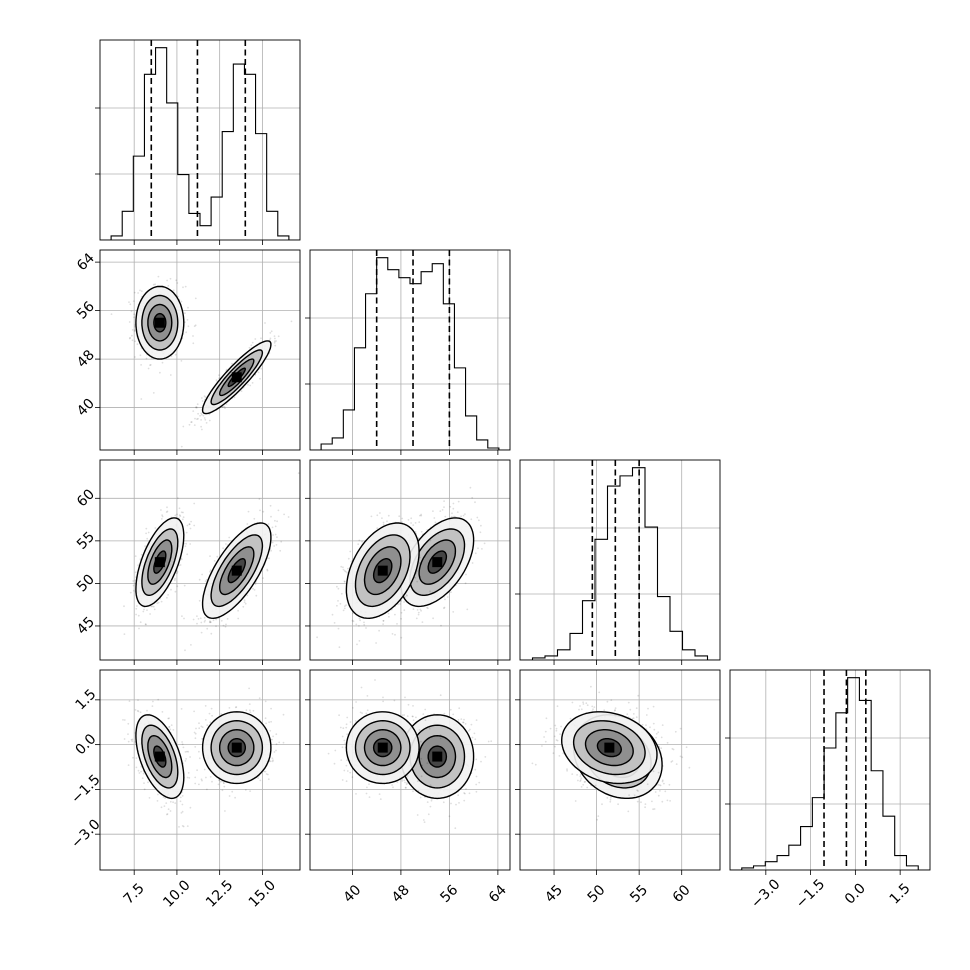  Describe the element at coordinates (86, 408) in the screenshot. I see `ytick-label-1-0: 40` at that location.